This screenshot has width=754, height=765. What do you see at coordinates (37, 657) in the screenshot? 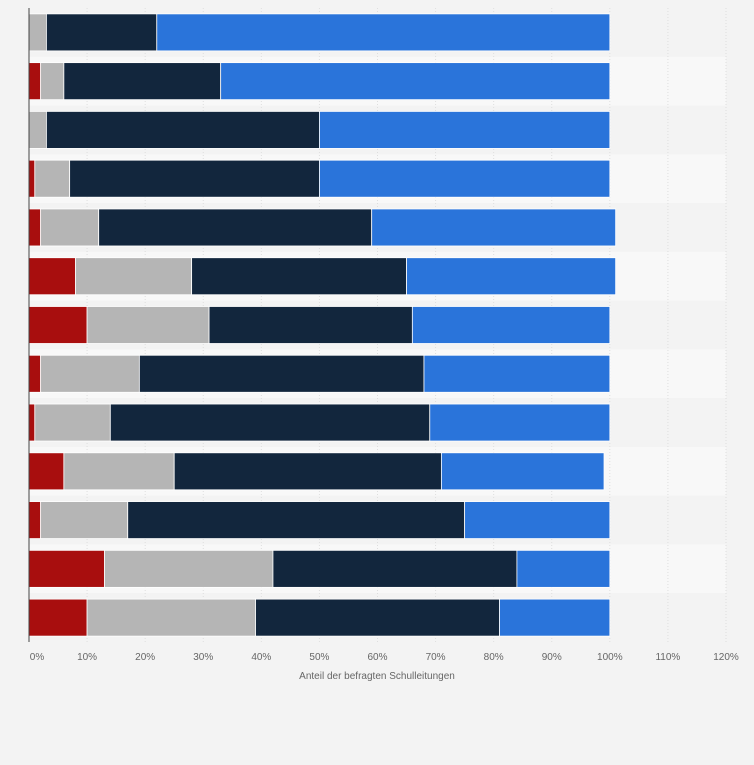
I see `x-tick-label: 0%` at bounding box center [37, 657].